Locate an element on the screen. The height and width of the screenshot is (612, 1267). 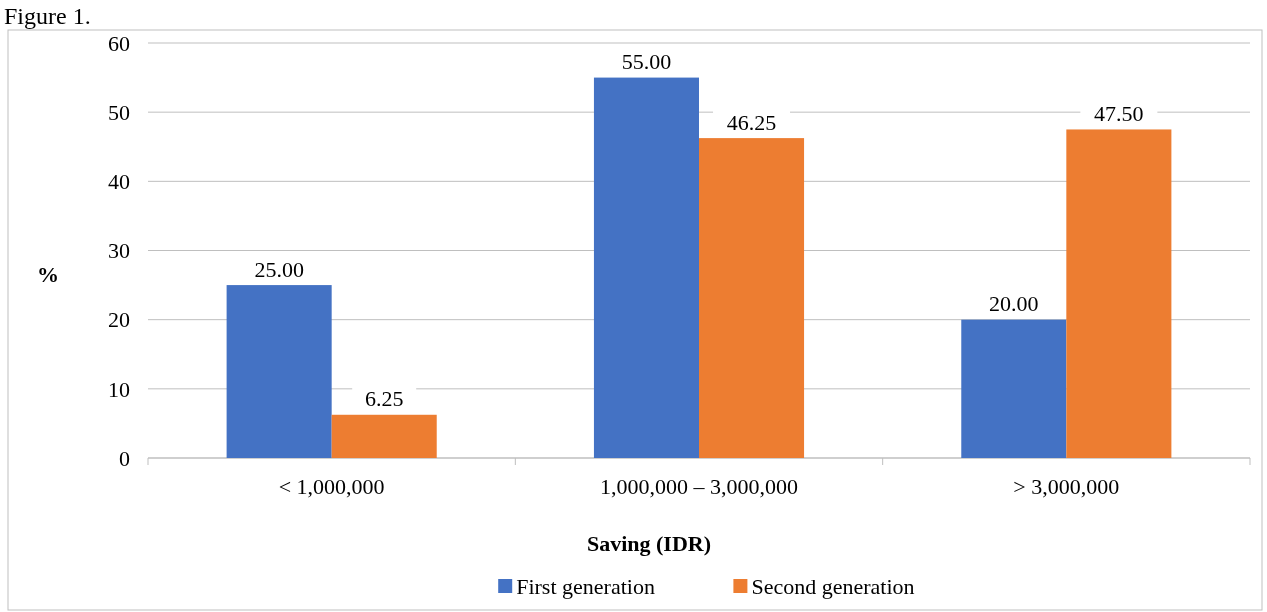
legend-label: Second generation is located at coordinates (833, 586).